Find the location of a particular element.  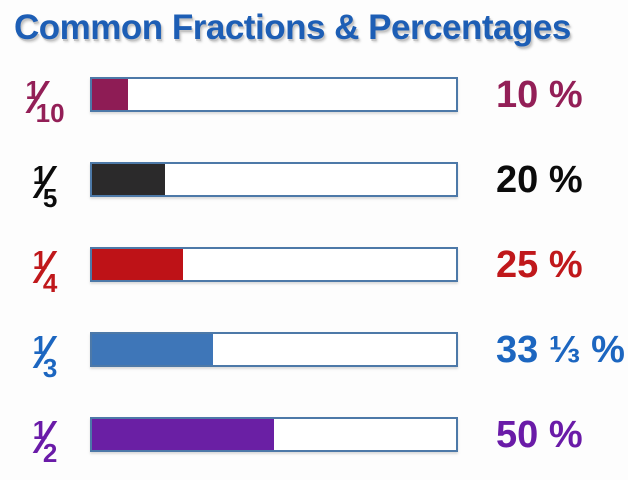

percent-label: 25 % is located at coordinates (539, 264).